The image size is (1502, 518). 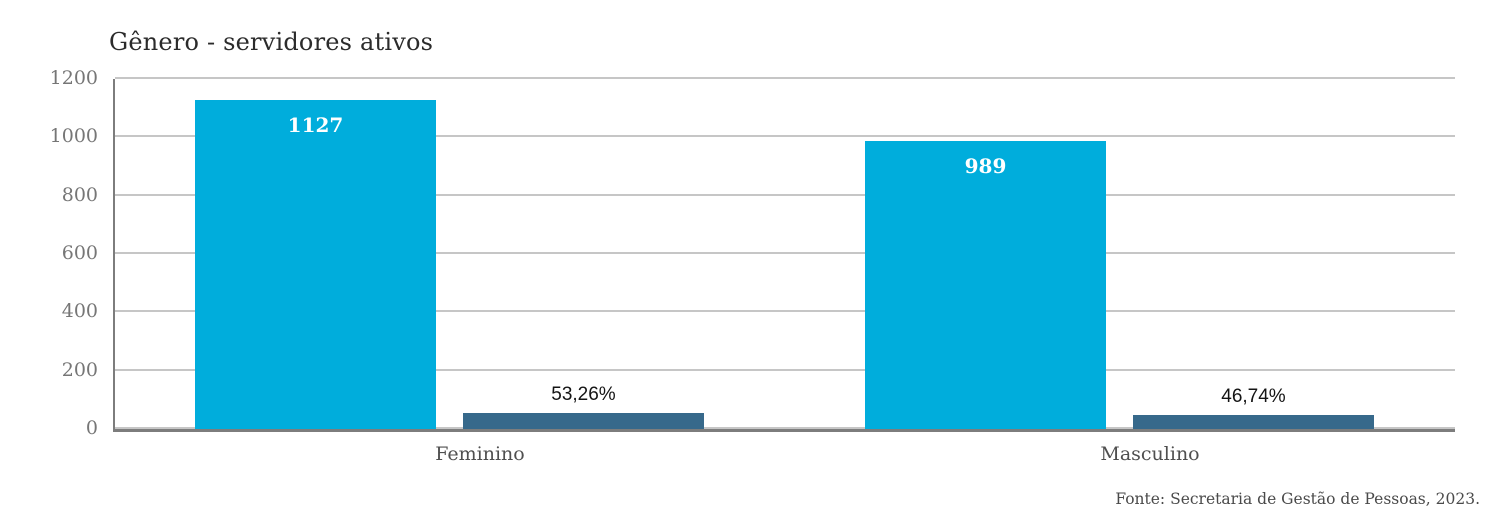 What do you see at coordinates (583, 395) in the screenshot?
I see `bar-value-label: 53,26%` at bounding box center [583, 395].